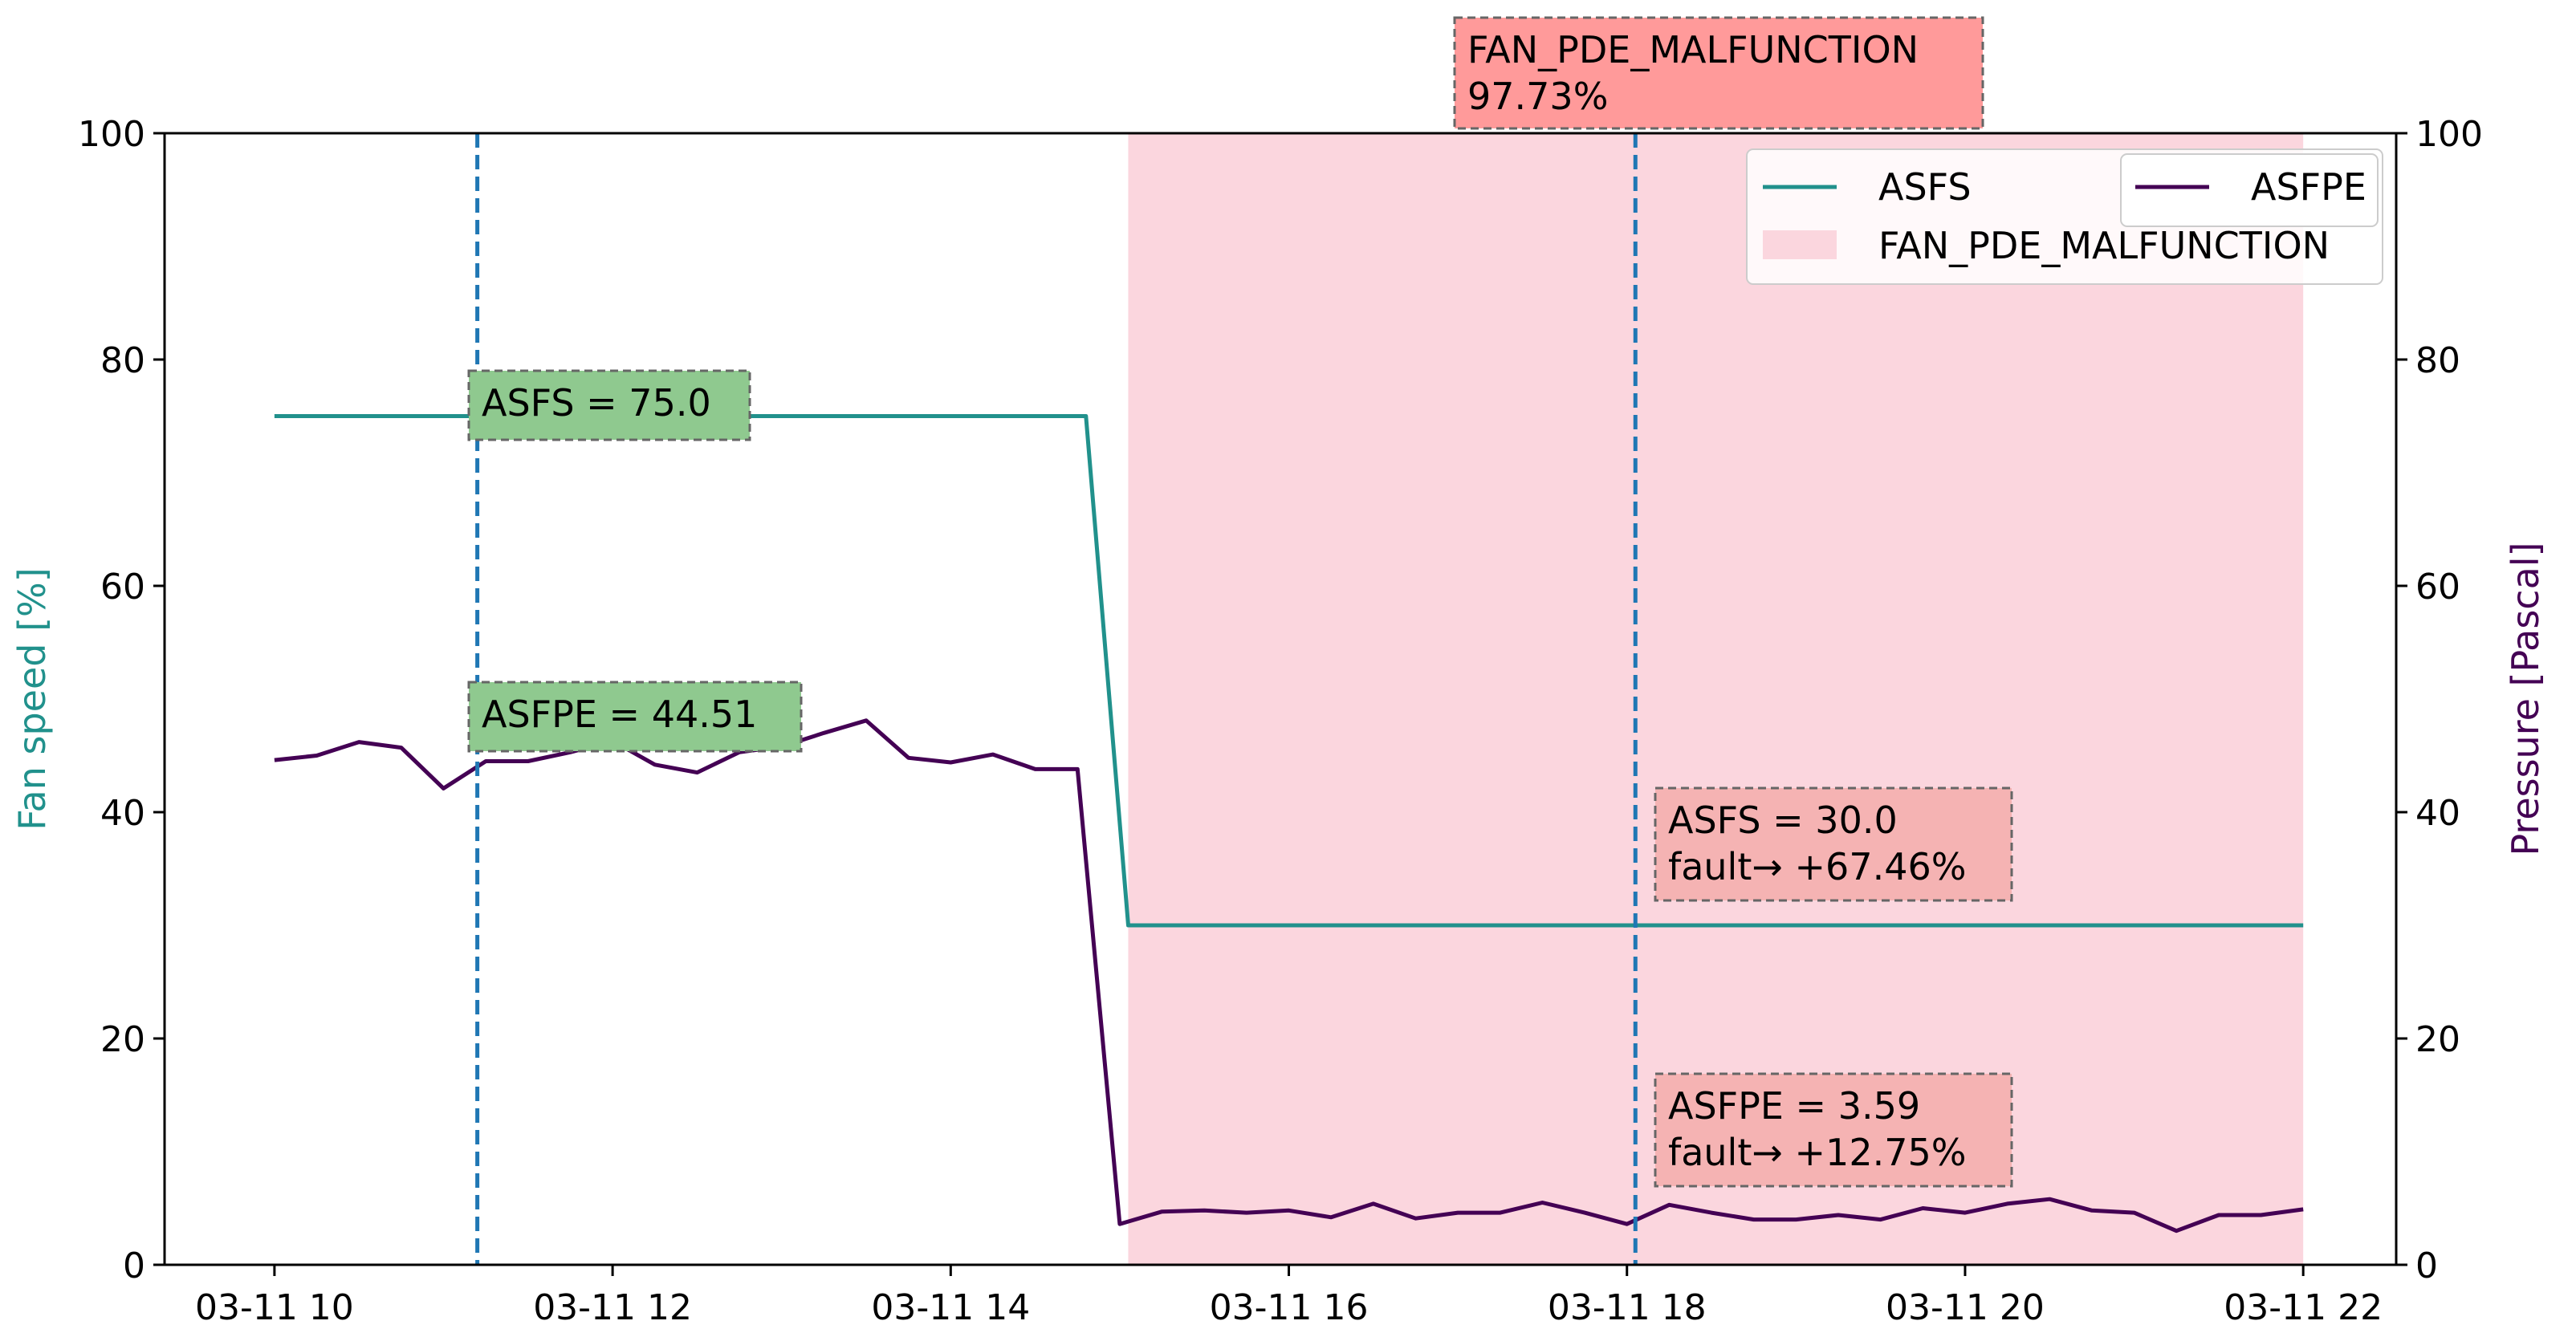 The image size is (2576, 1329). I want to click on y-right-tick-label: 40, so click(2437, 813).